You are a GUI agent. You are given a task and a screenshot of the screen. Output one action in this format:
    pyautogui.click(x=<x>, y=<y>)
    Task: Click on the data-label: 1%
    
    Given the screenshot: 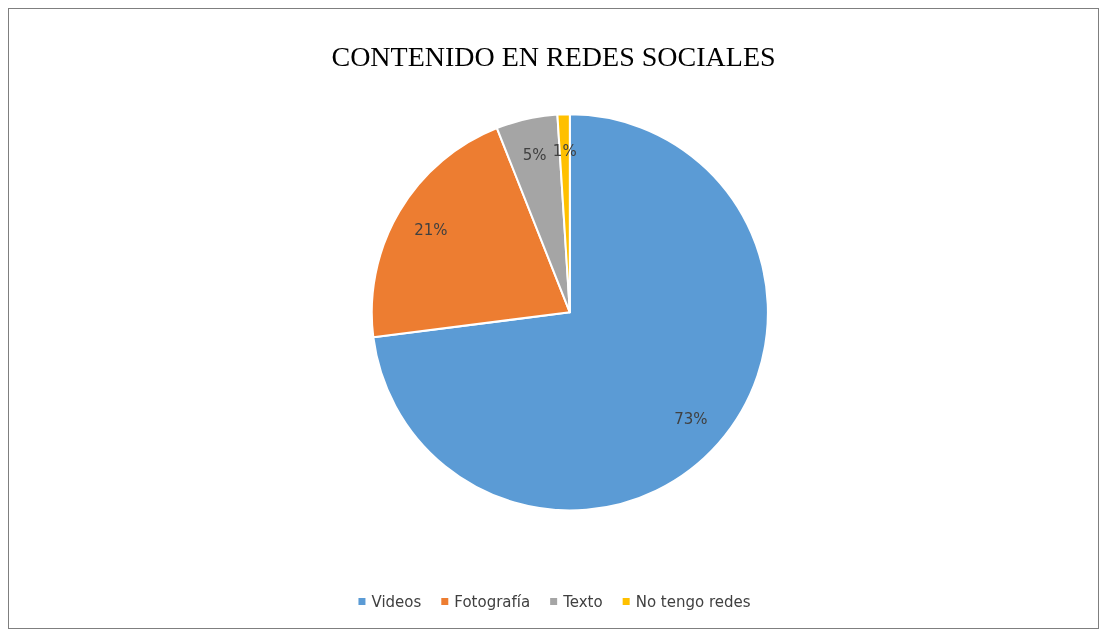 What is the action you would take?
    pyautogui.click(x=564, y=150)
    